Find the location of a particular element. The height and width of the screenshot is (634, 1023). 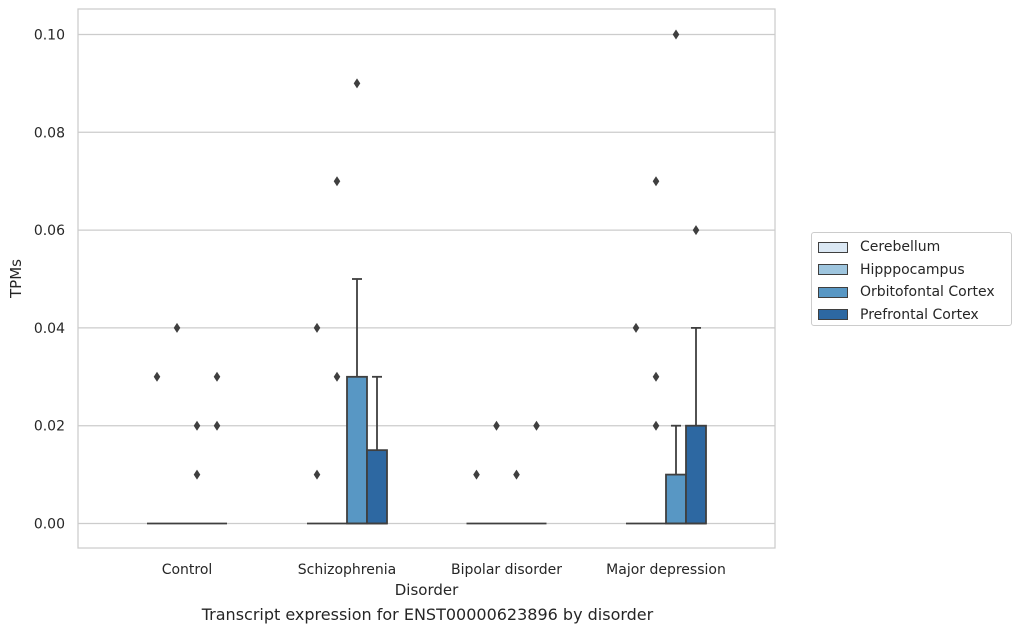

x-tick-label: Schizophrenia is located at coordinates (347, 570).